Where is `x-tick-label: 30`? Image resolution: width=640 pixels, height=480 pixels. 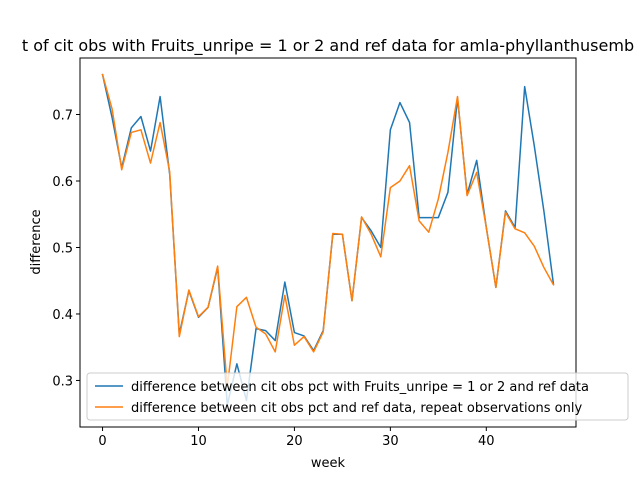 x-tick-label: 30 is located at coordinates (390, 441).